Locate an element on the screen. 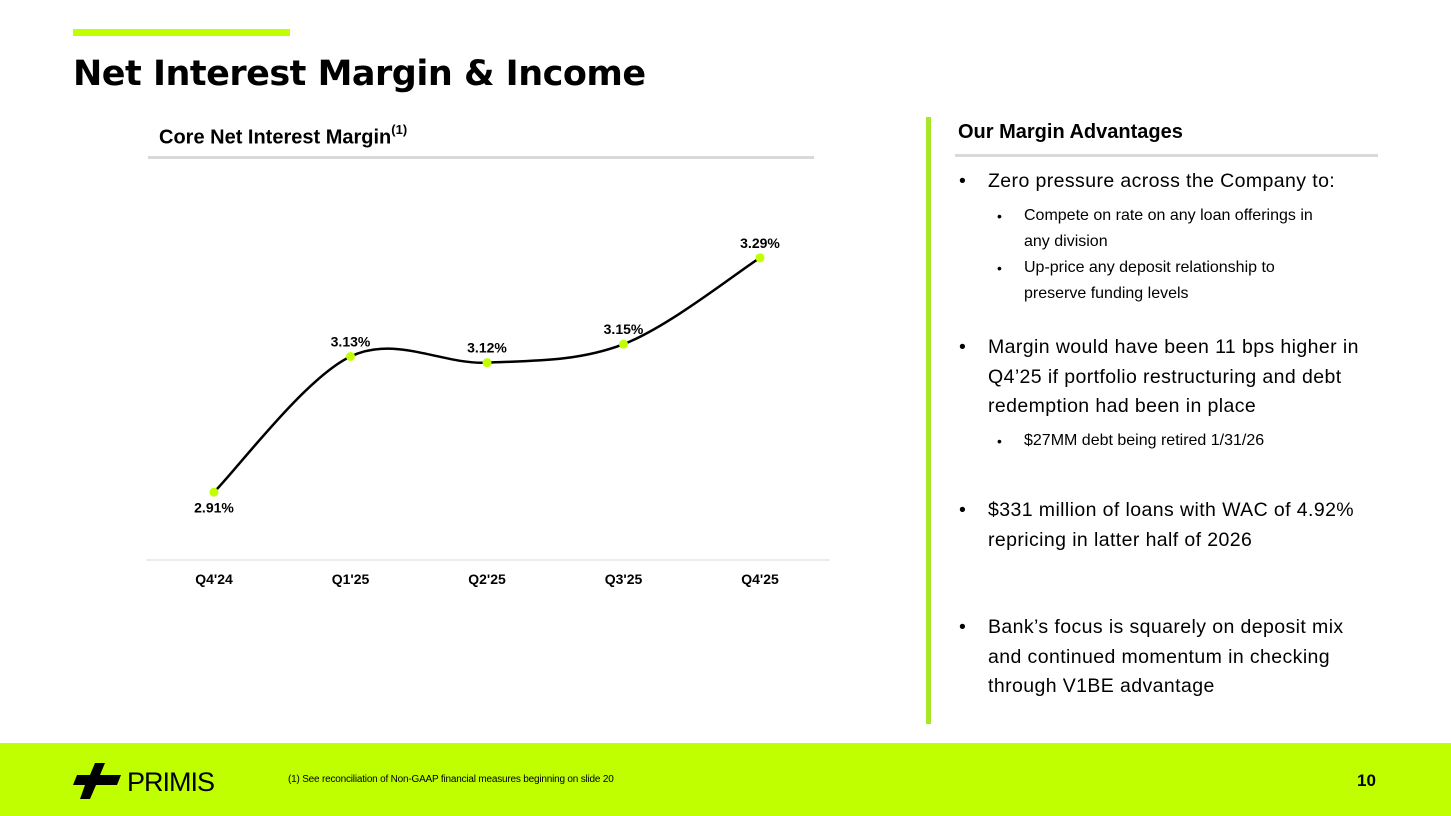 This screenshot has height=816, width=1451. bullet-line: repricing in latter half of 2026 is located at coordinates (1120, 539).